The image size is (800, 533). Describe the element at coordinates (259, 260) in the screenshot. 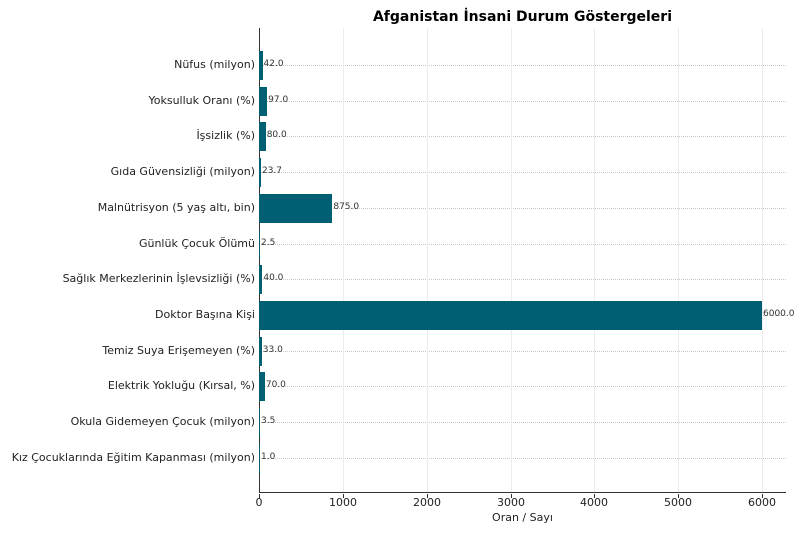

I see `y-axis-line` at that location.